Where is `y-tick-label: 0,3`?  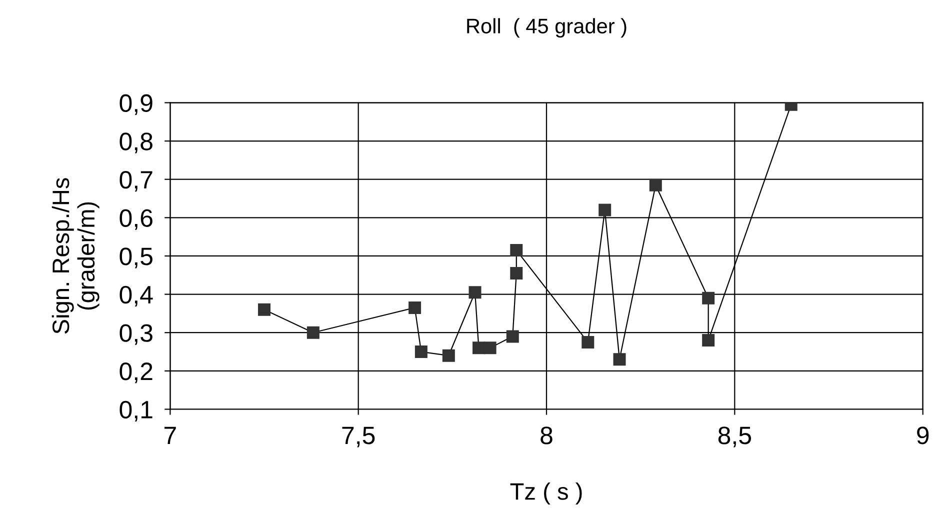 y-tick-label: 0,3 is located at coordinates (136, 334).